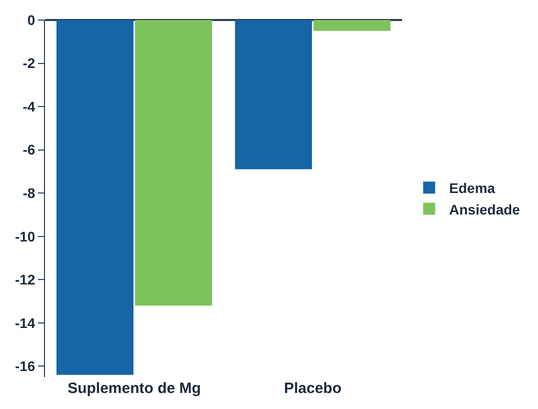 The width and height of the screenshot is (538, 409). I want to click on y-tick-label: -6, so click(29, 150).